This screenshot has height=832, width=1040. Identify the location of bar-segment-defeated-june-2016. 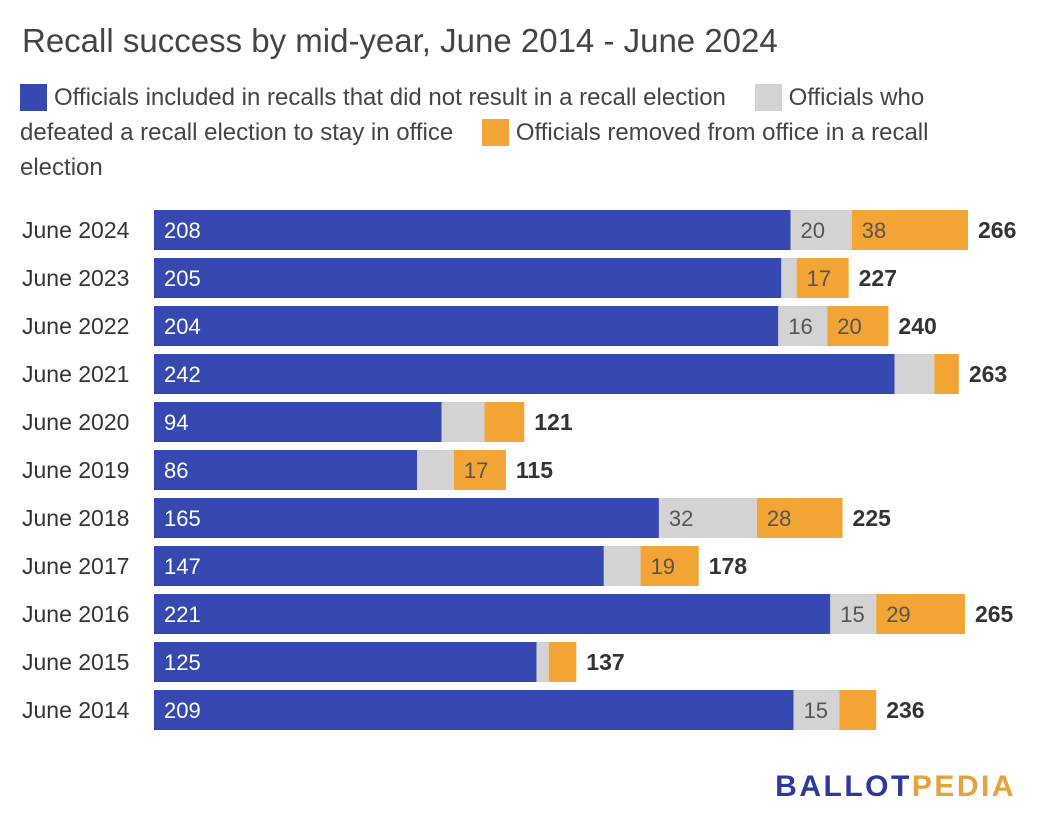
(853, 614).